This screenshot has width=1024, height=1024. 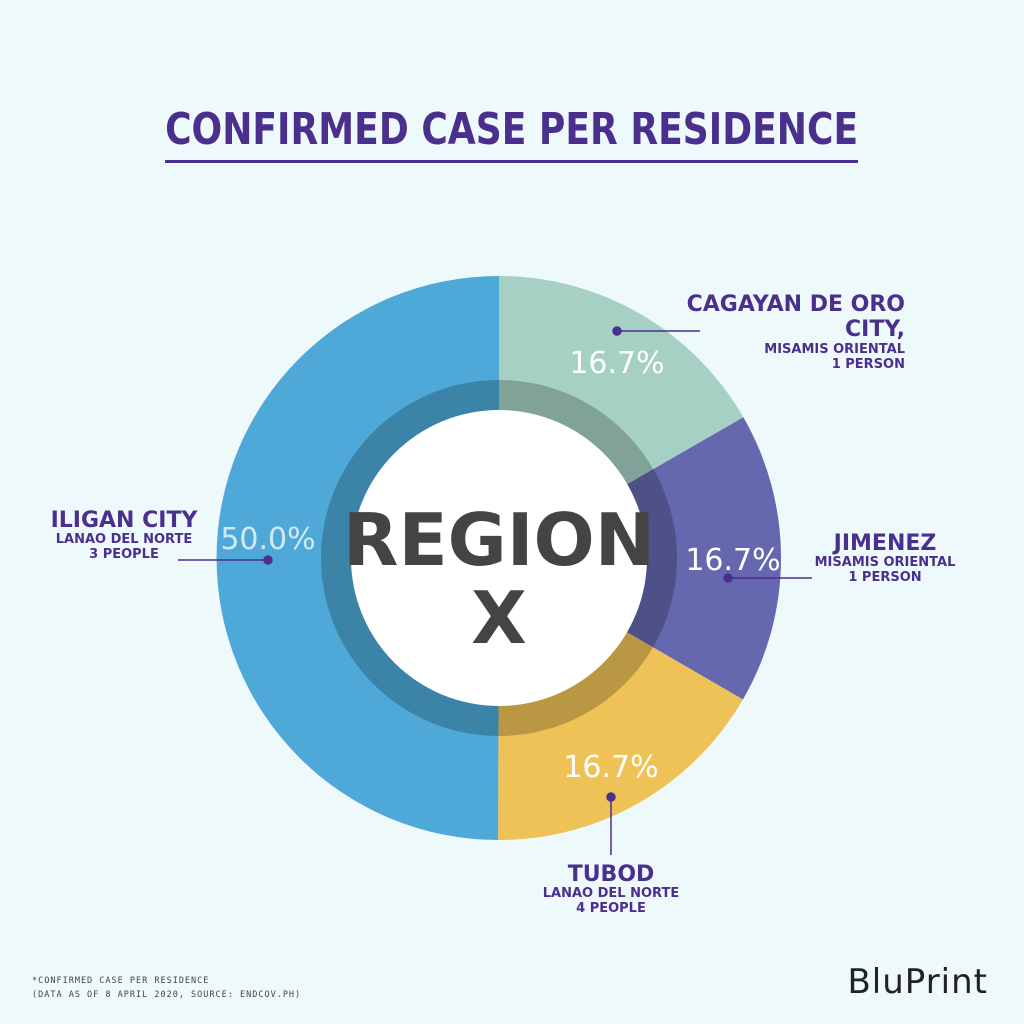 What do you see at coordinates (611, 909) in the screenshot?
I see `legend-tubod-detail2: 4 PEOPLE` at bounding box center [611, 909].